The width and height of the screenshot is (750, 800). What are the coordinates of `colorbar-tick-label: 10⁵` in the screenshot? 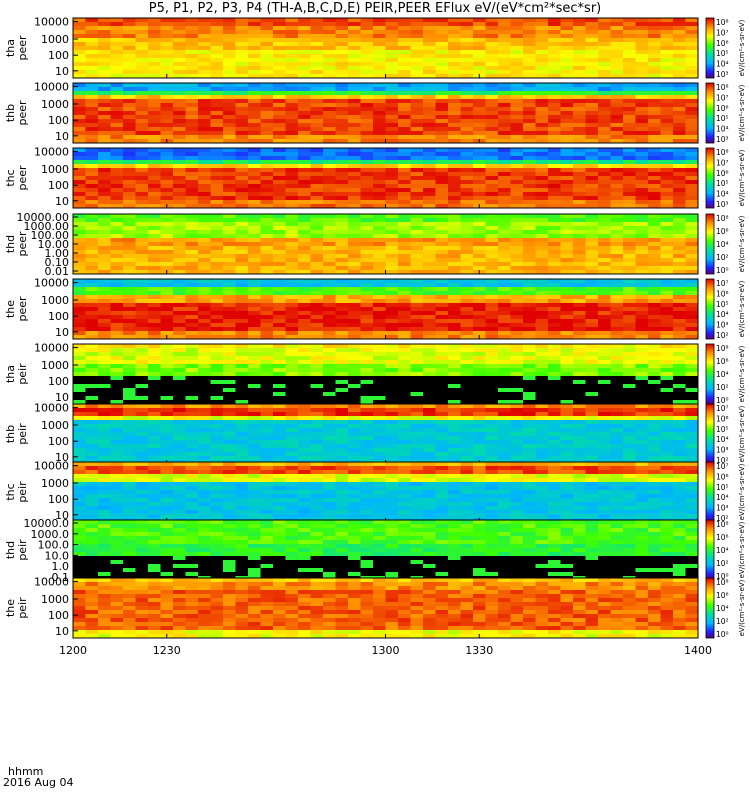 It's located at (722, 183).